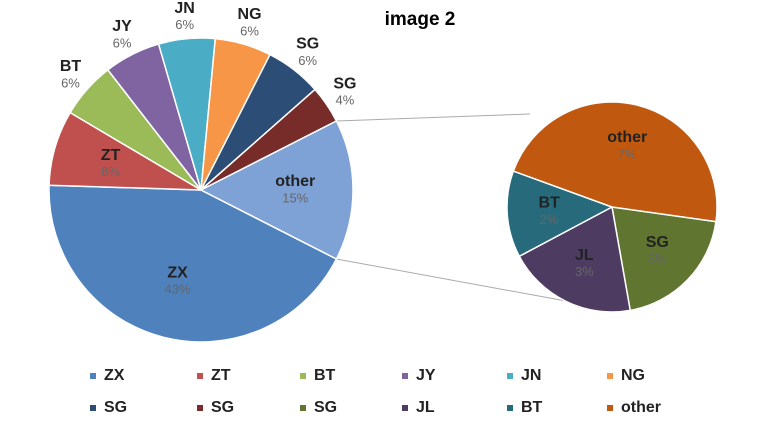  What do you see at coordinates (549, 219) in the screenshot?
I see `slice-value-label: 2%` at bounding box center [549, 219].